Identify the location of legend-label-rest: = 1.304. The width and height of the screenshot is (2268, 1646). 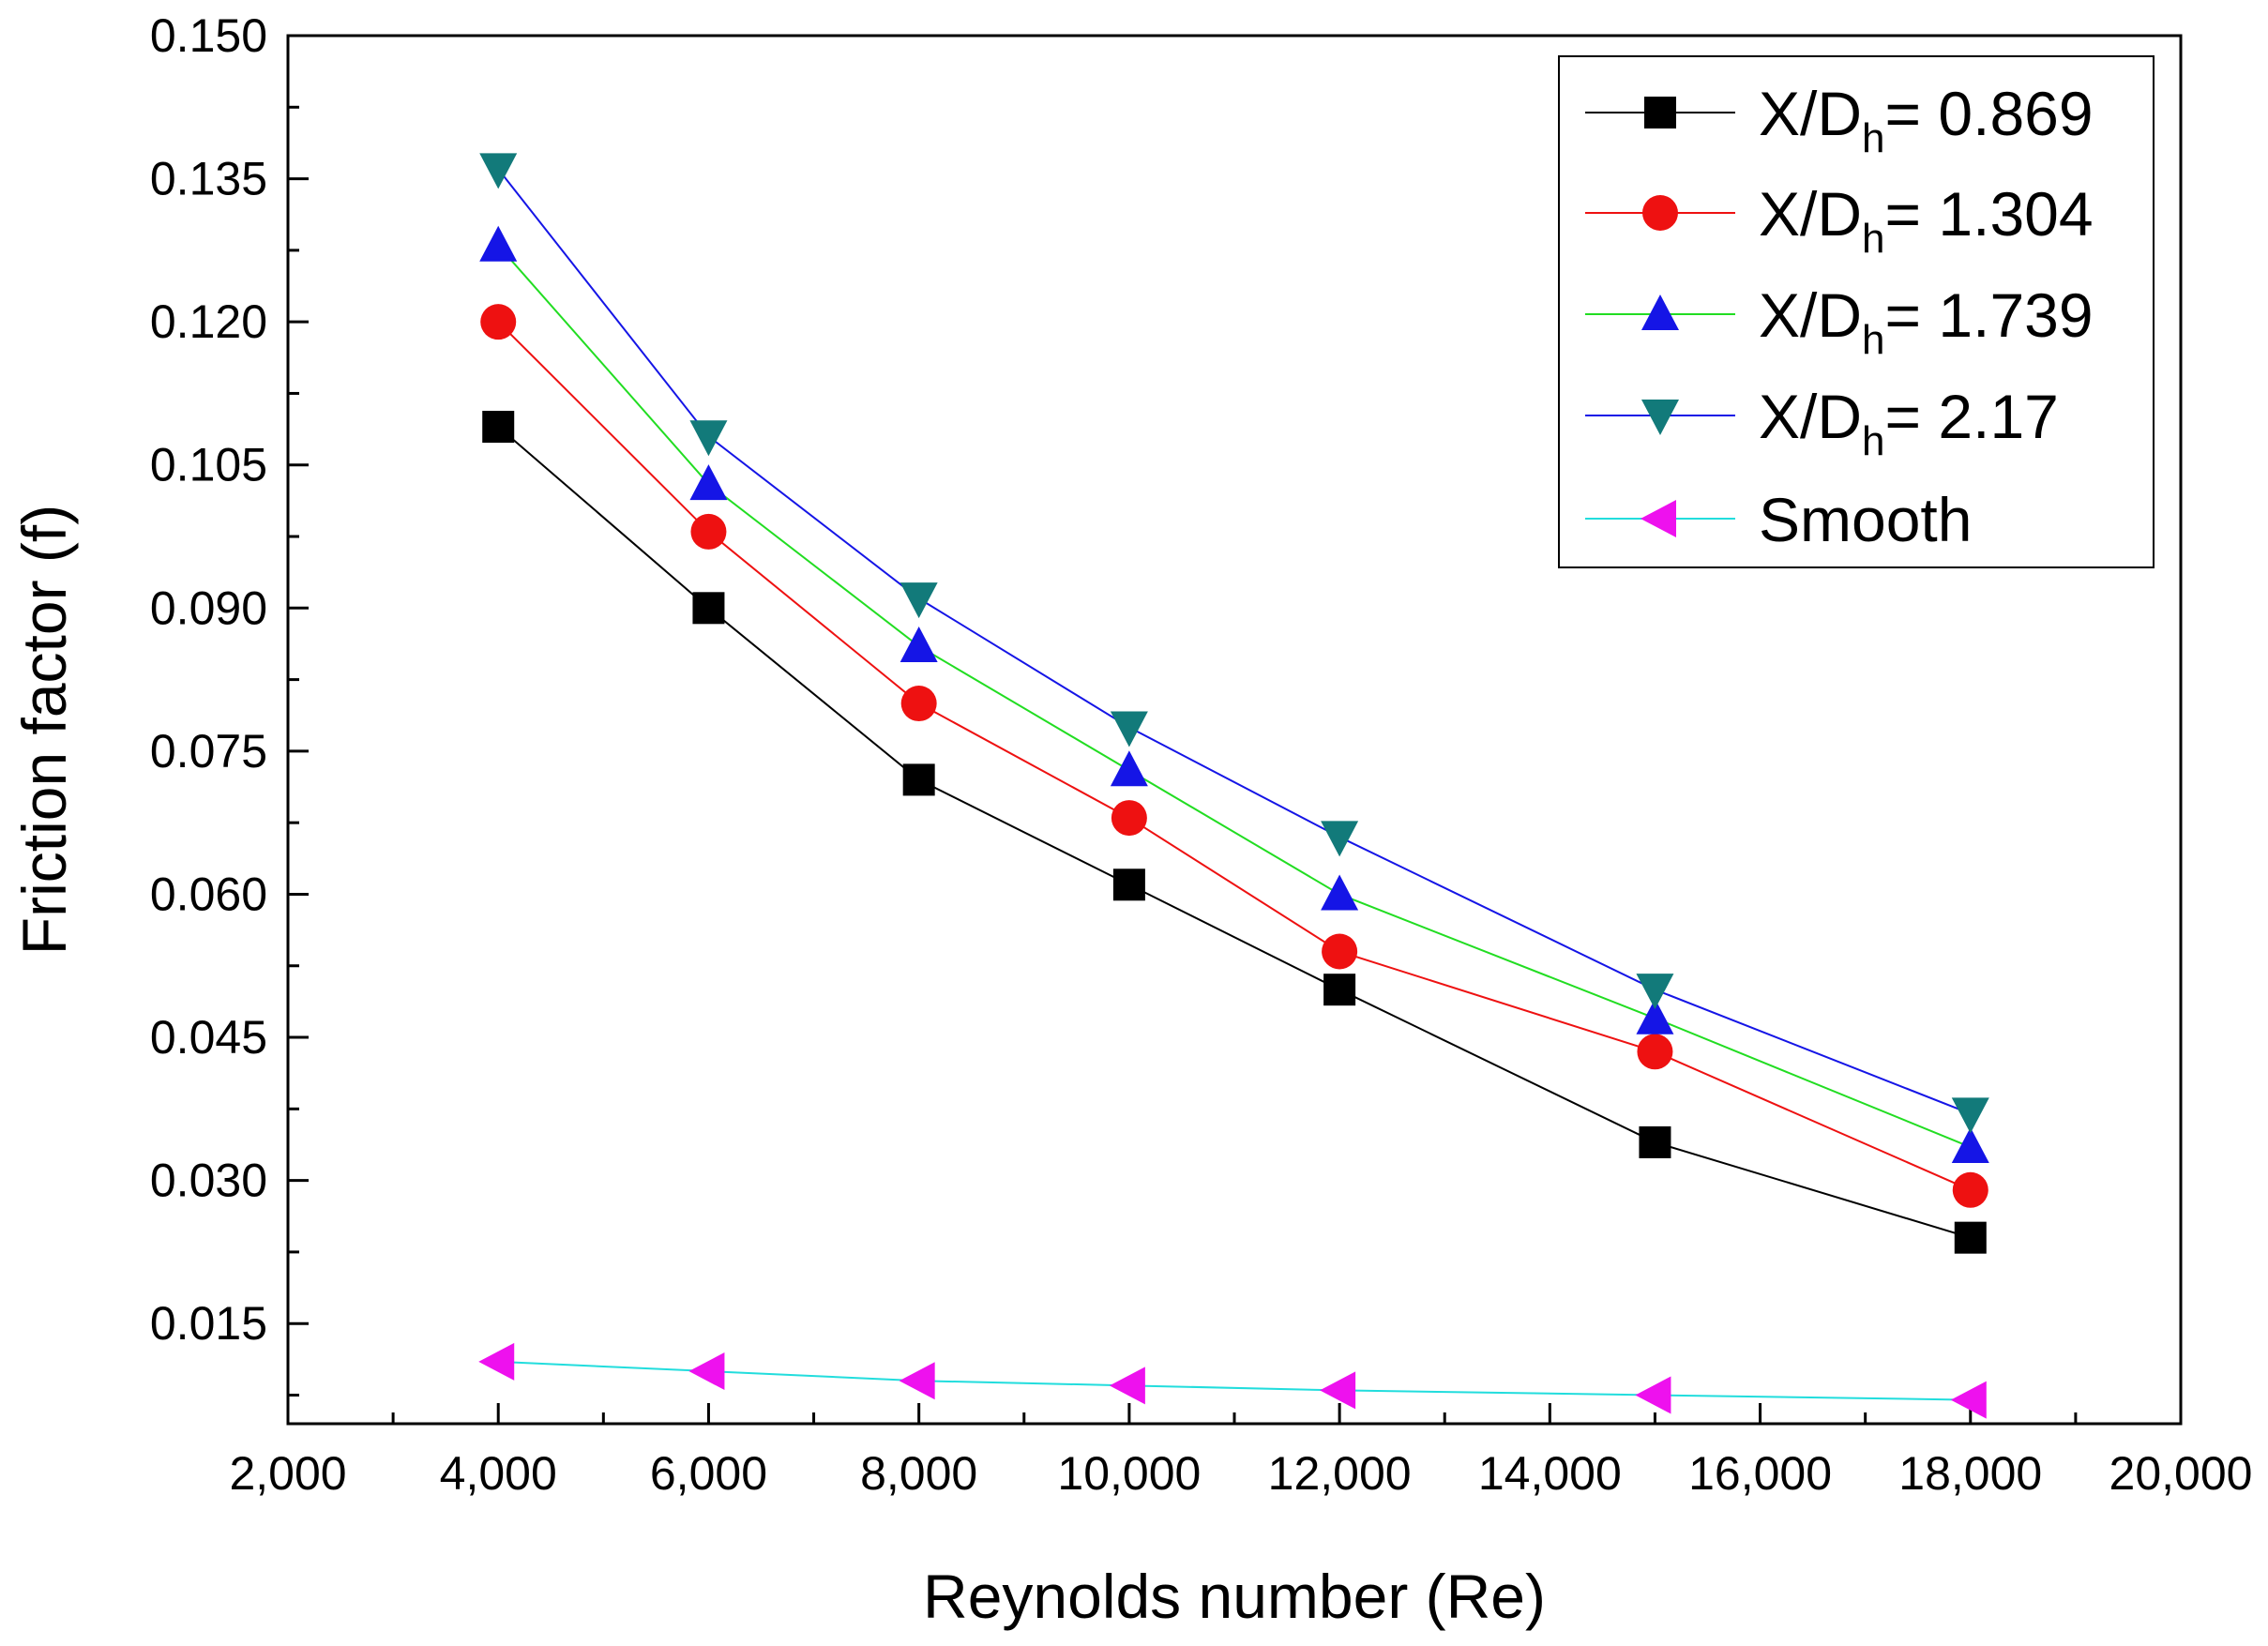
(1989, 214).